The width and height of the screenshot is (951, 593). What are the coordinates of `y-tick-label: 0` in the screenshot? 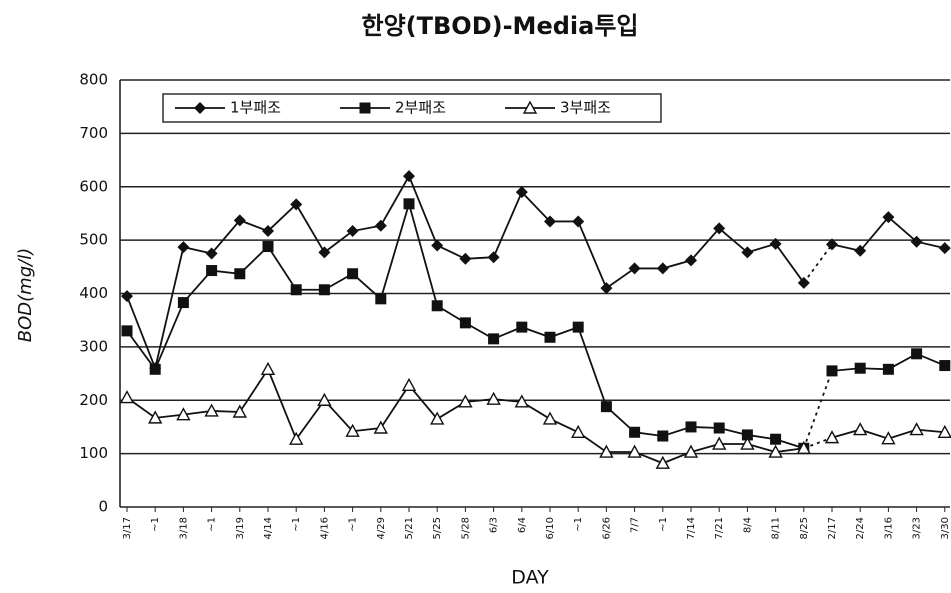 It's located at (103, 507).